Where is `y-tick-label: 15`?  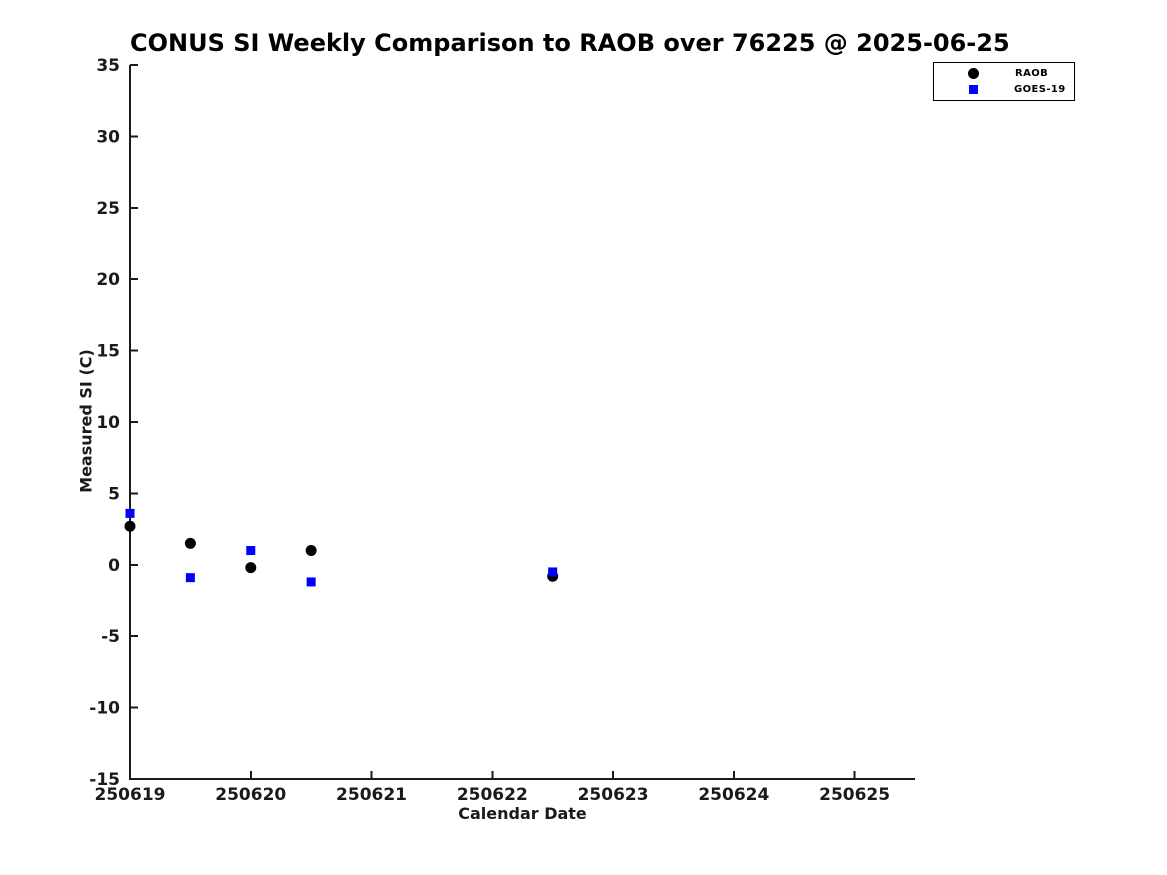
y-tick-label: 15 is located at coordinates (108, 352).